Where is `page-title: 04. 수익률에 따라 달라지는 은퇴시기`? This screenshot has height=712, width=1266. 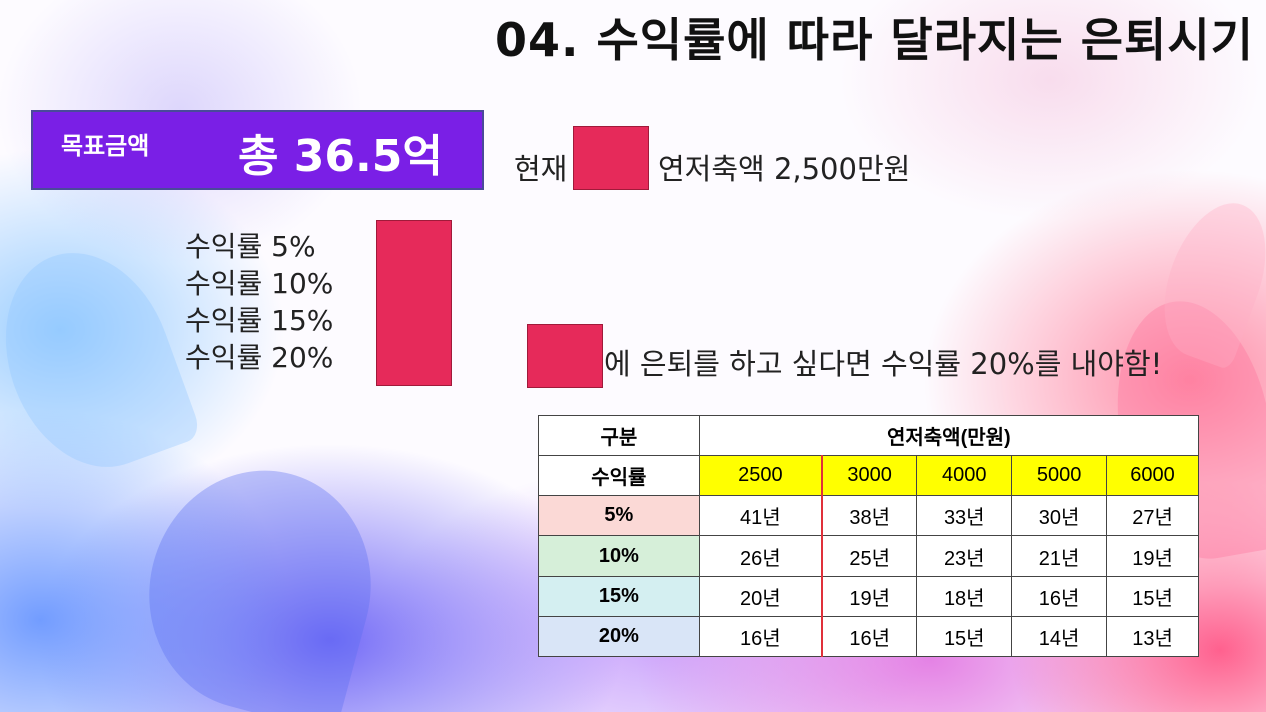
page-title: 04. 수익률에 따라 달라지는 은퇴시기 is located at coordinates (874, 40).